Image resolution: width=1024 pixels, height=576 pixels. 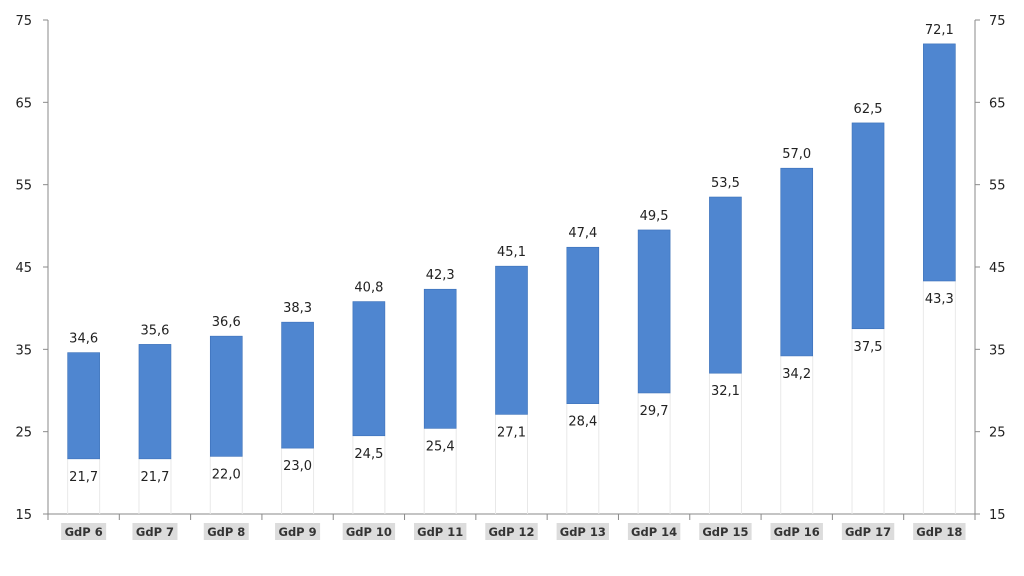 What do you see at coordinates (725, 391) in the screenshot?
I see `low-value-label: 32,1` at bounding box center [725, 391].